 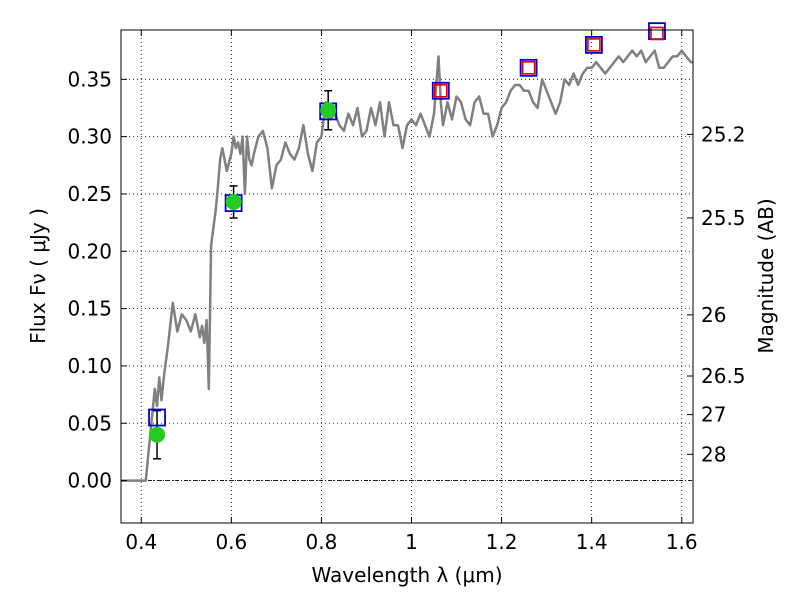 I want to click on x-axis-label: Wavelength λ (μm), so click(x=406, y=575).